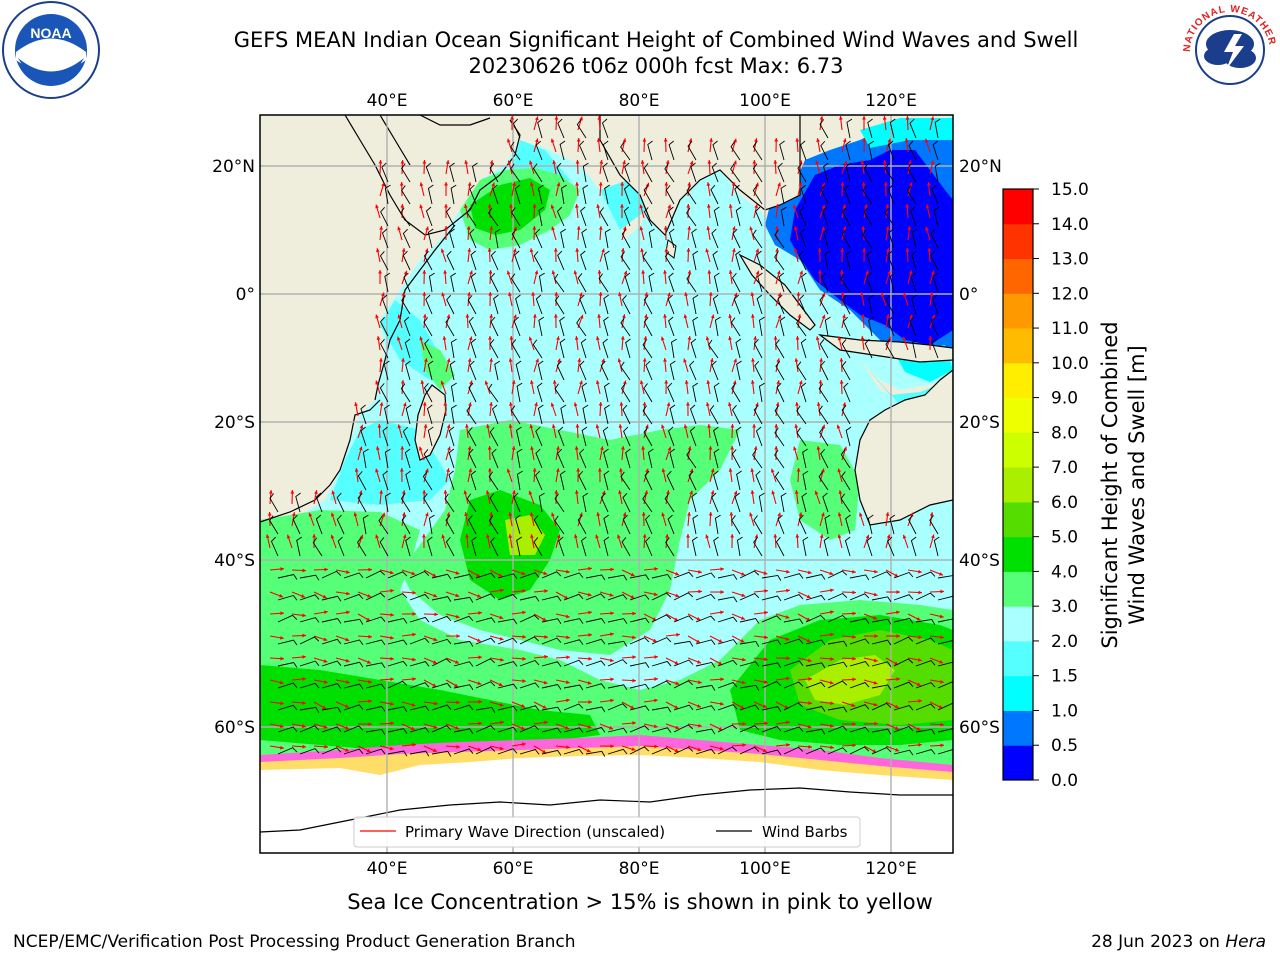 The image size is (1280, 960). Describe the element at coordinates (891, 869) in the screenshot. I see `bottom-lon-label: 120°E` at that location.